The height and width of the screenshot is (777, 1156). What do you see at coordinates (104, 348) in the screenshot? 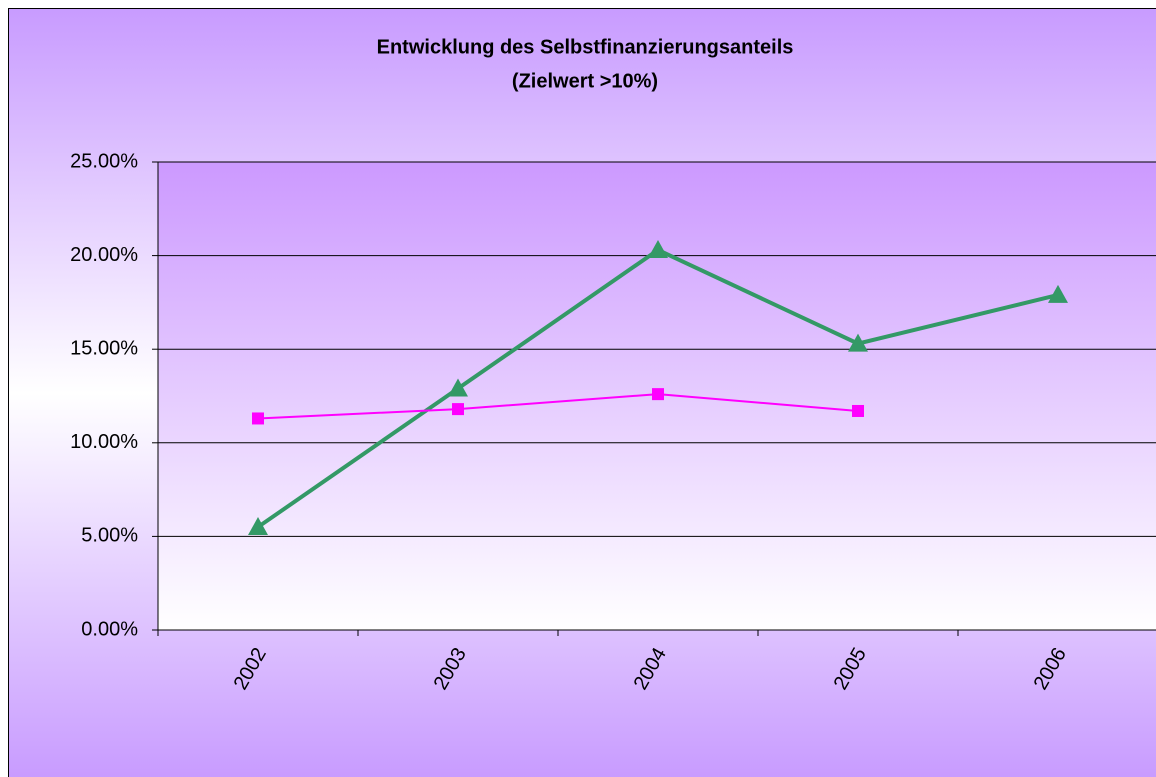
I see `y-tick-label: 15.00%` at bounding box center [104, 348].